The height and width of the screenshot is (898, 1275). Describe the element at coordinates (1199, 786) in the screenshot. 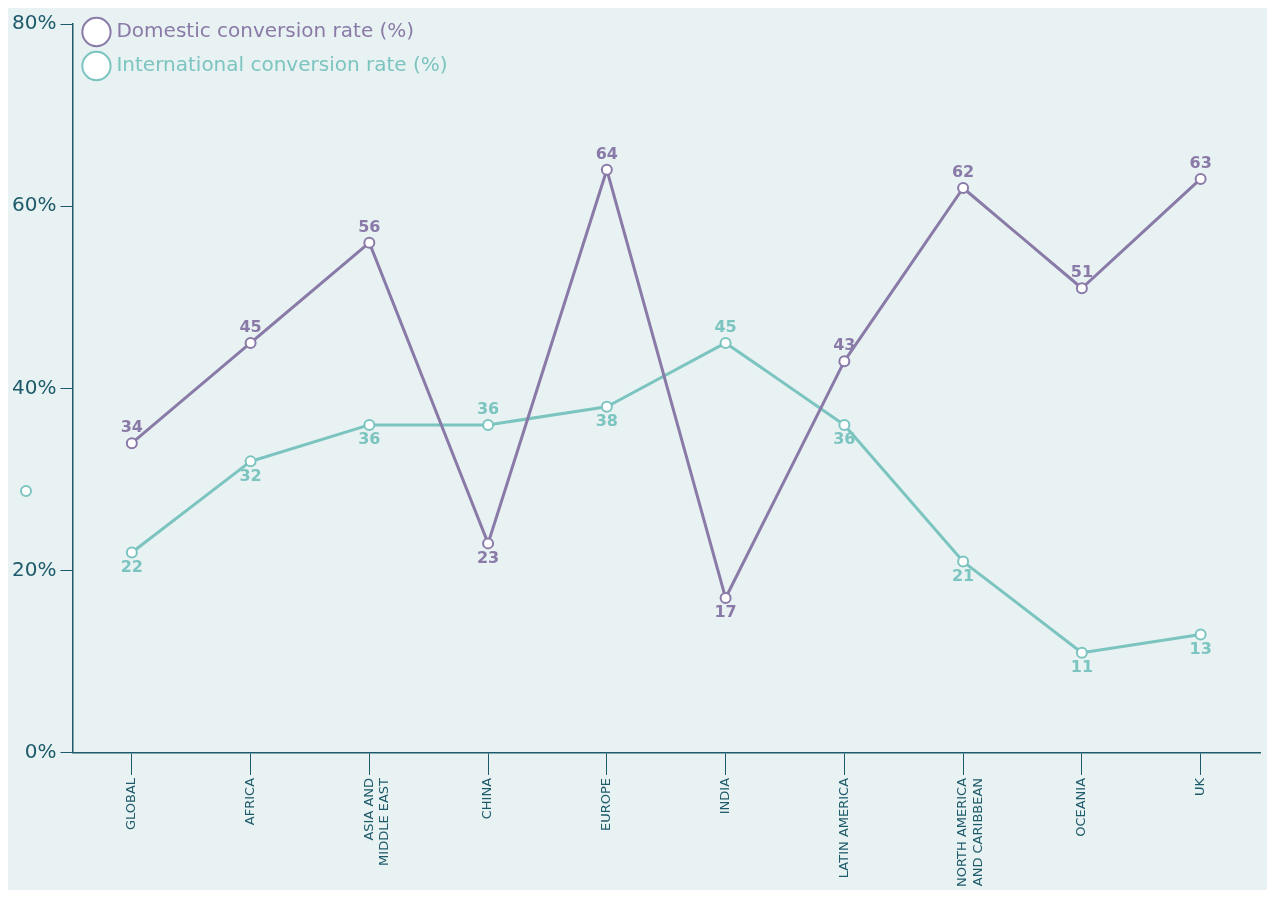

I see `x-tick-label: UK` at that location.